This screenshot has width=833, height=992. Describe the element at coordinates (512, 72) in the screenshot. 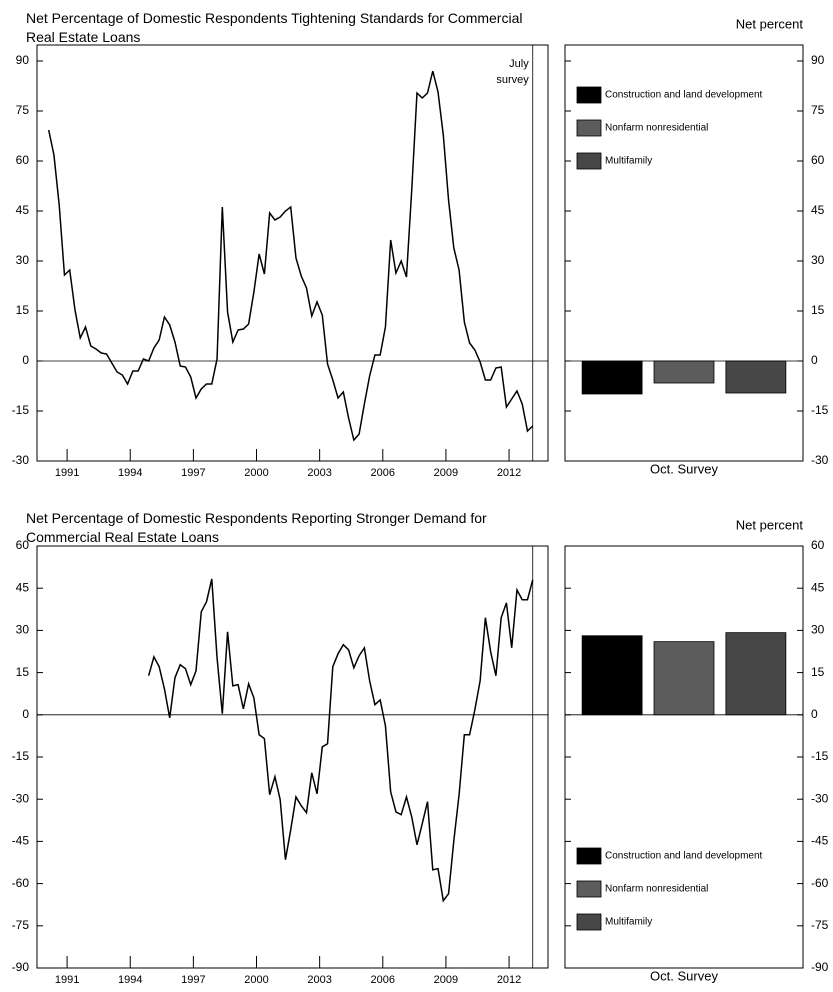

I see `annotation: July survey` at that location.